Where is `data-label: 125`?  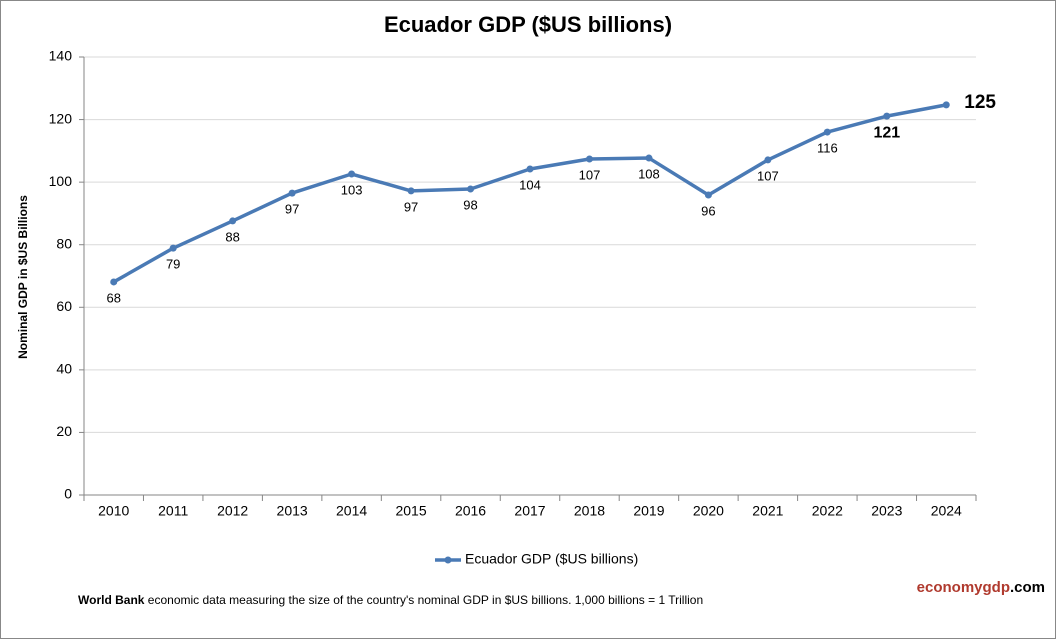
data-label: 125 is located at coordinates (980, 102).